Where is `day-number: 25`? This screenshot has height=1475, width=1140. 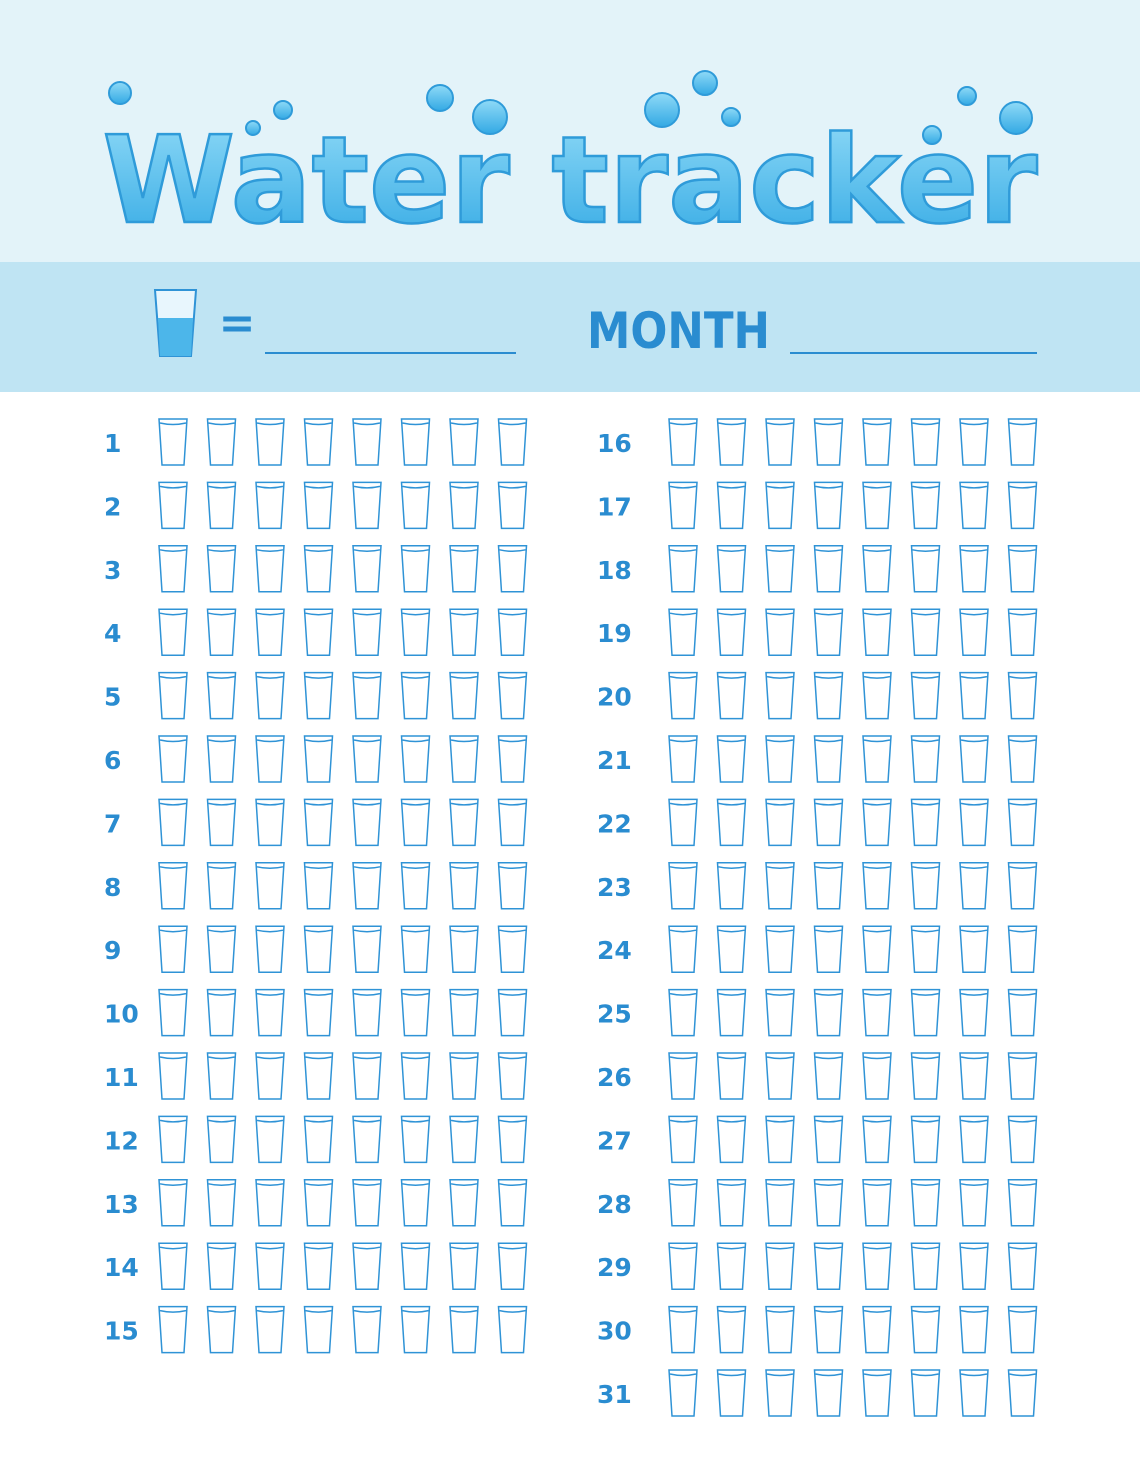 day-number: 25 is located at coordinates (614, 1014).